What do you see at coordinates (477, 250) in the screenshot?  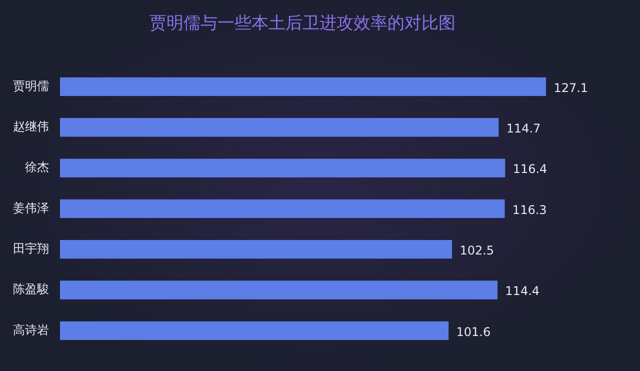 I see `data-label: 102.5` at bounding box center [477, 250].